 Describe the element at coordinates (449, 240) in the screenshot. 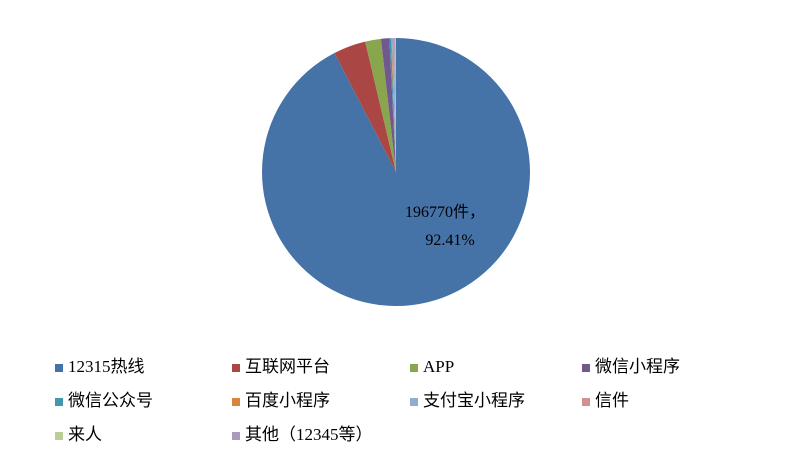

I see `data-label-line: 92.41%` at that location.